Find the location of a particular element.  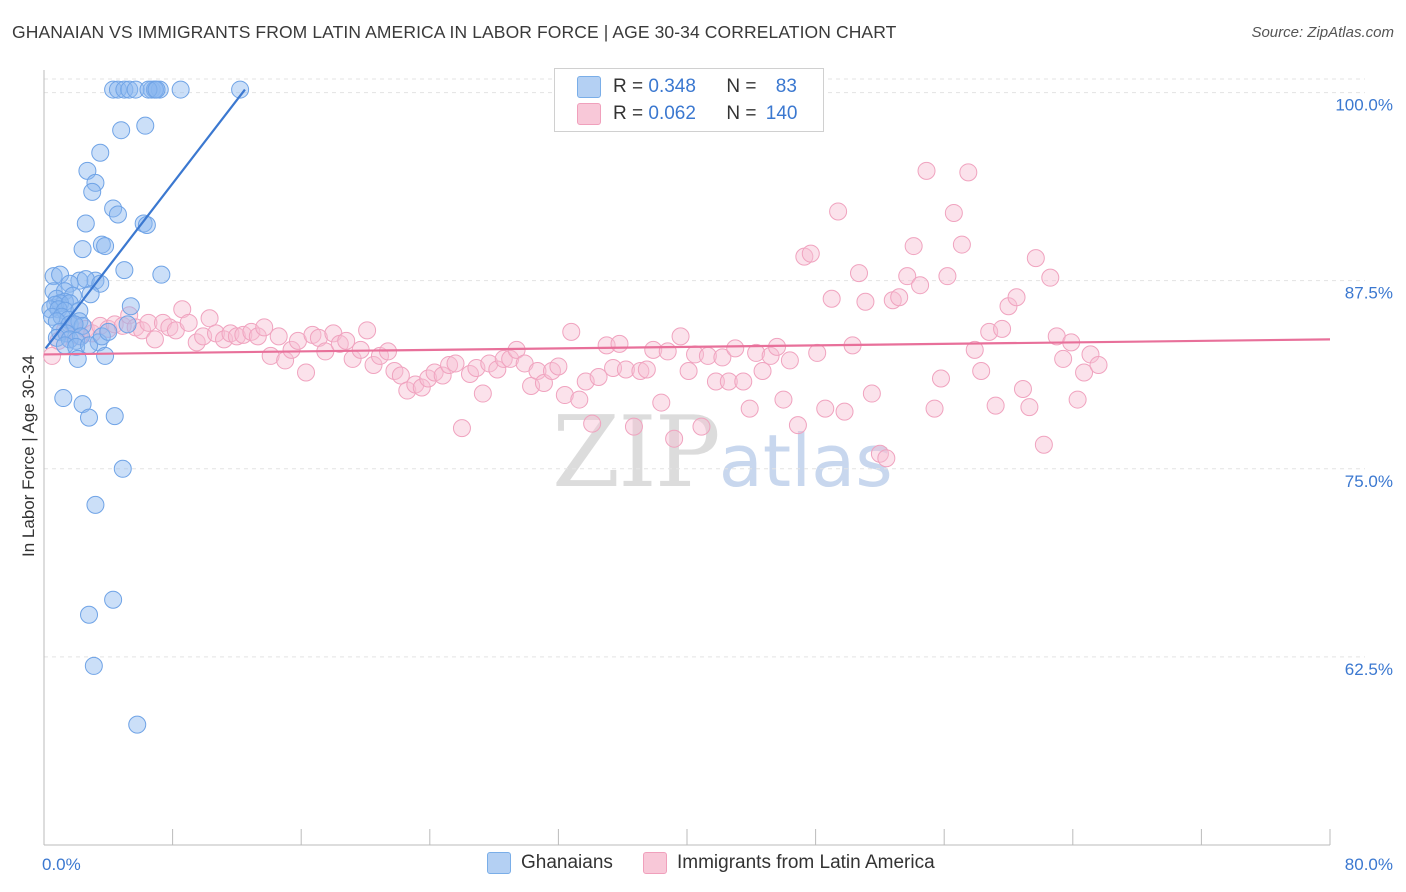

legend-row-ghanaians: R = 0.348 N = 83 is located at coordinates (687, 87).